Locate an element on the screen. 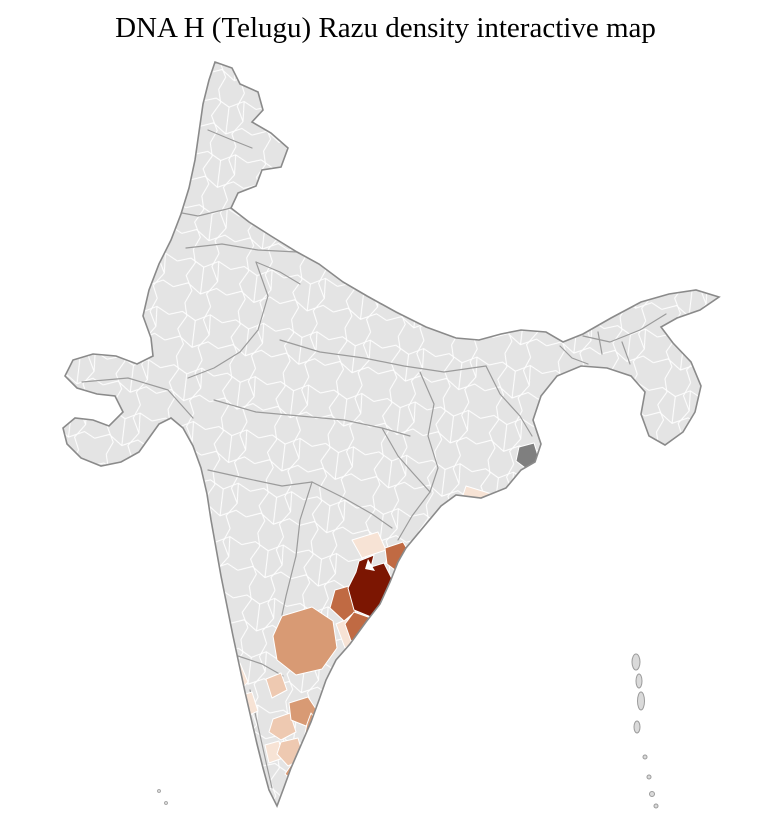  andaman-nicobar-islands is located at coordinates (645, 731).